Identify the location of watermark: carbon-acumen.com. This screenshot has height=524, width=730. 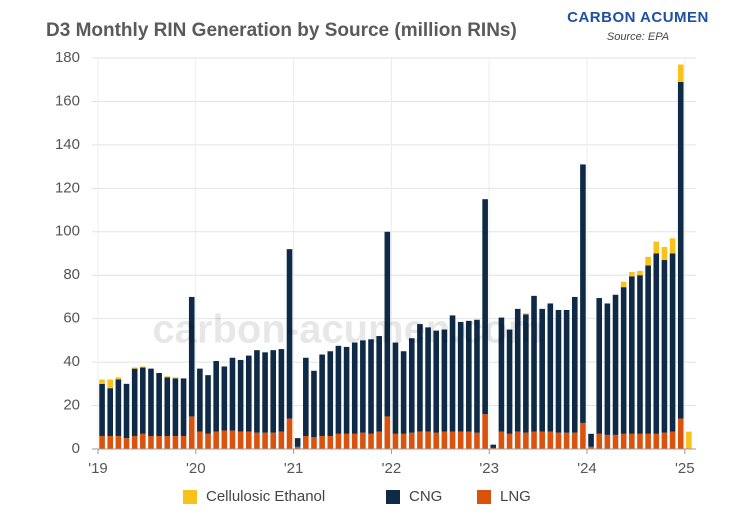
(347, 330).